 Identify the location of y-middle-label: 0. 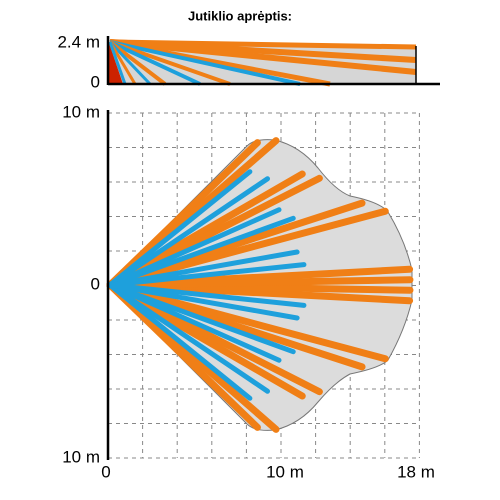
(95, 283).